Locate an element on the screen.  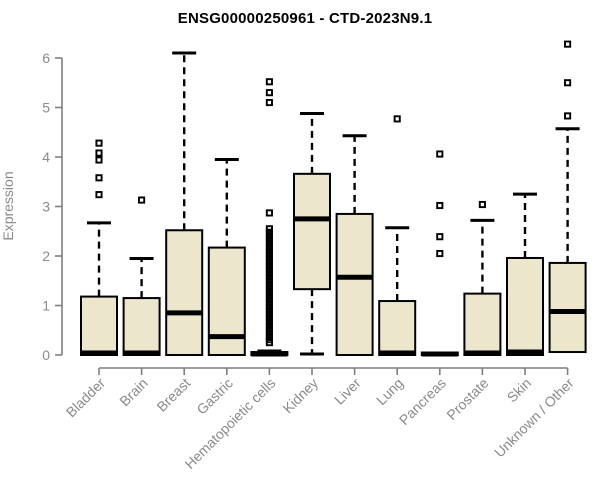
x-tick-label: Liver is located at coordinates (347, 391).